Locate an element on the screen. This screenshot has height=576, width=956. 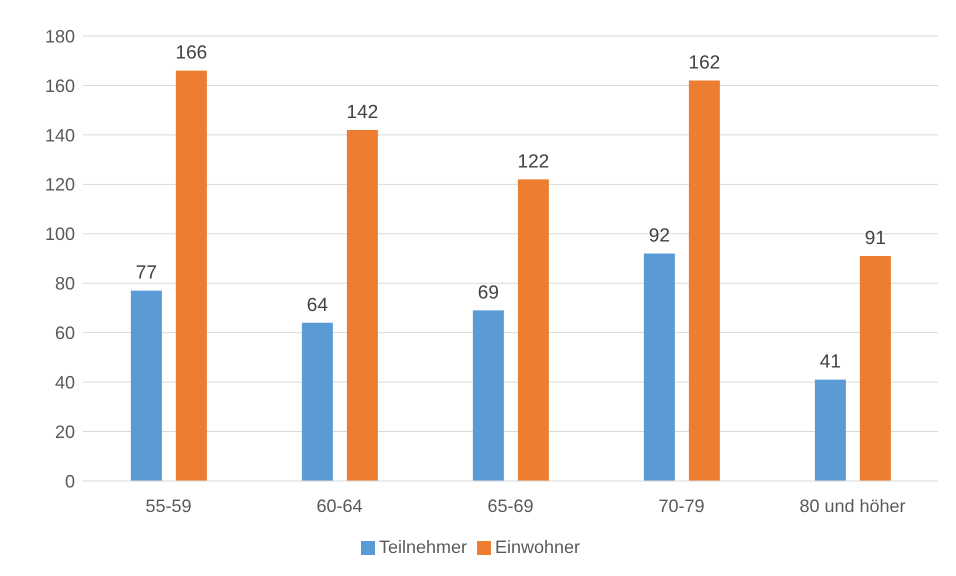
data-label: 92 is located at coordinates (659, 236).